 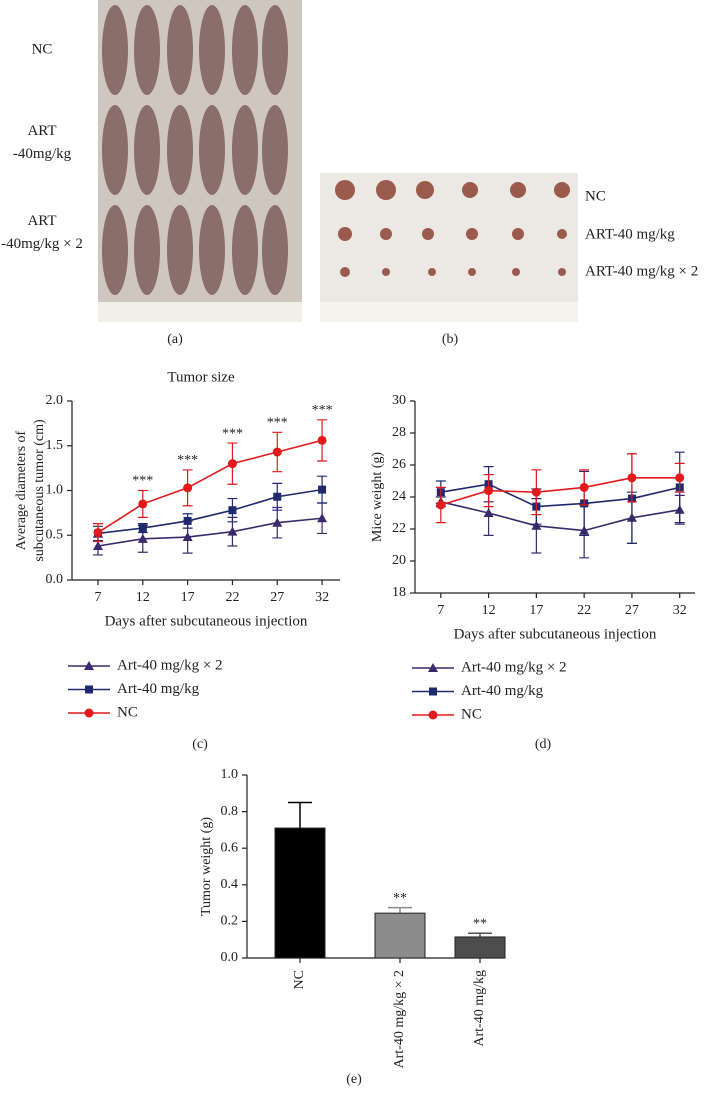 I want to click on y-tick-label: 28, so click(x=399, y=432).